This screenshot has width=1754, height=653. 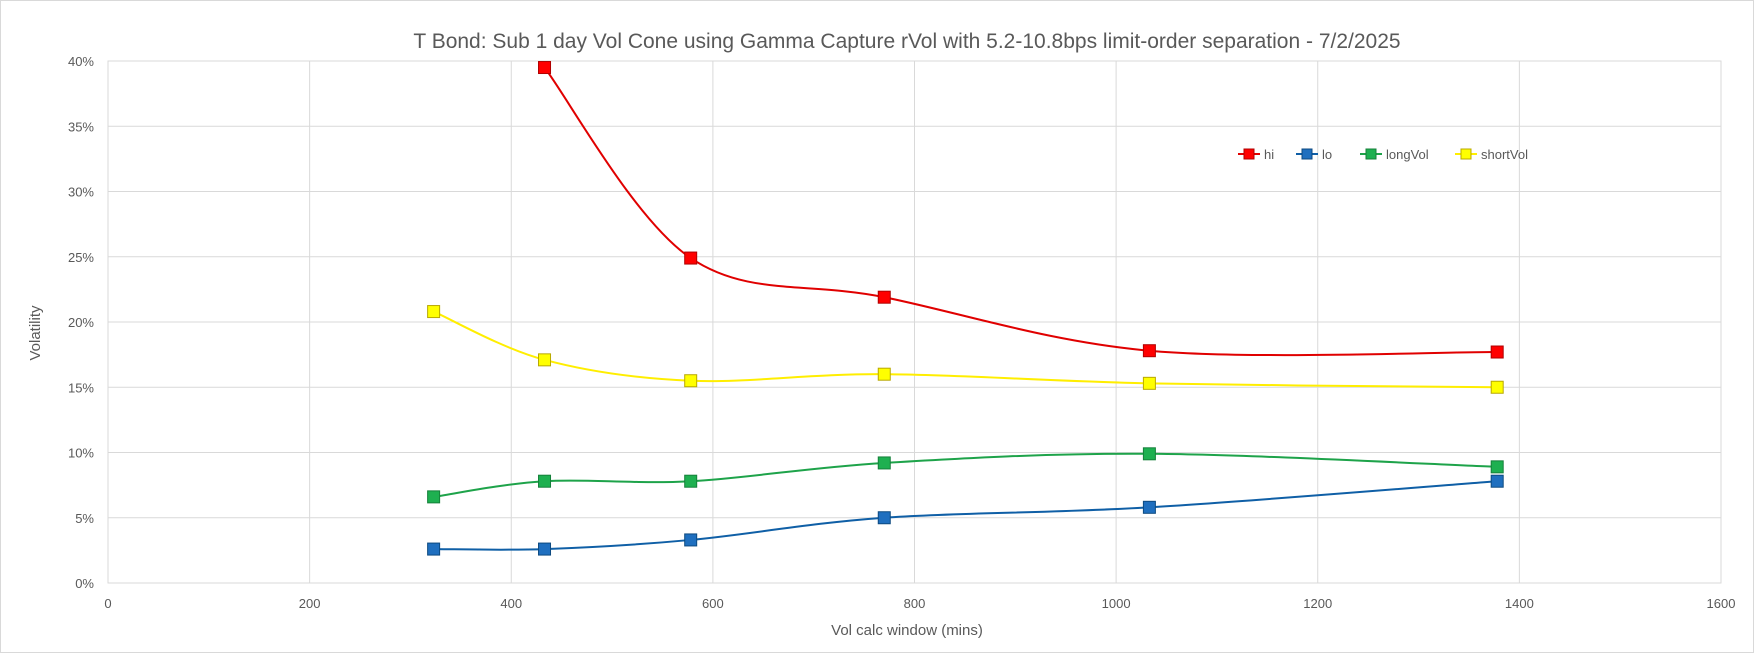 What do you see at coordinates (1721, 603) in the screenshot?
I see `x-tick-label: 1600` at bounding box center [1721, 603].